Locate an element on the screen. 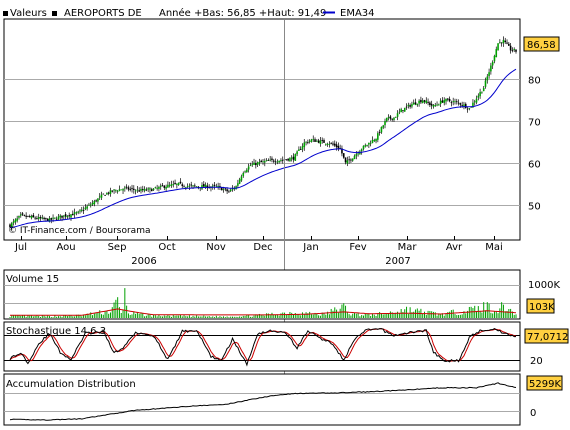 This screenshot has width=570, height=430. symbol-label: AEROPORTS DE is located at coordinates (103, 13).